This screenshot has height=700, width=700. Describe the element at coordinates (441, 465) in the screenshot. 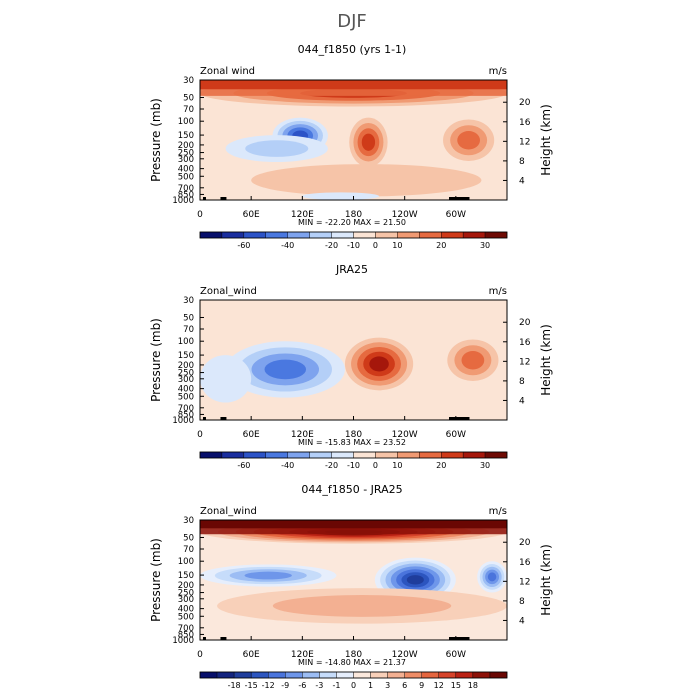

I see `colorbar-label: 20` at that location.